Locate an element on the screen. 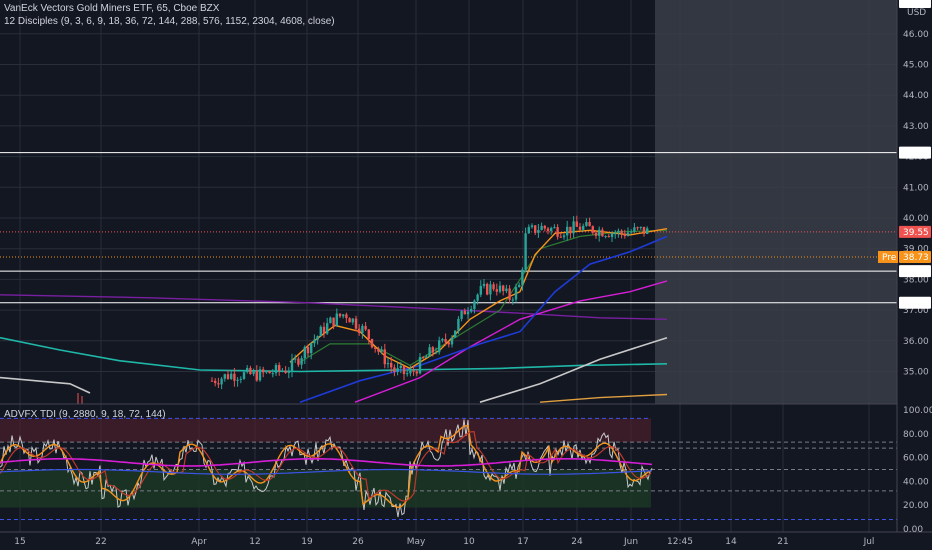 This screenshot has width=932, height=550. price-tag-top: 47.11 is located at coordinates (916, 4).